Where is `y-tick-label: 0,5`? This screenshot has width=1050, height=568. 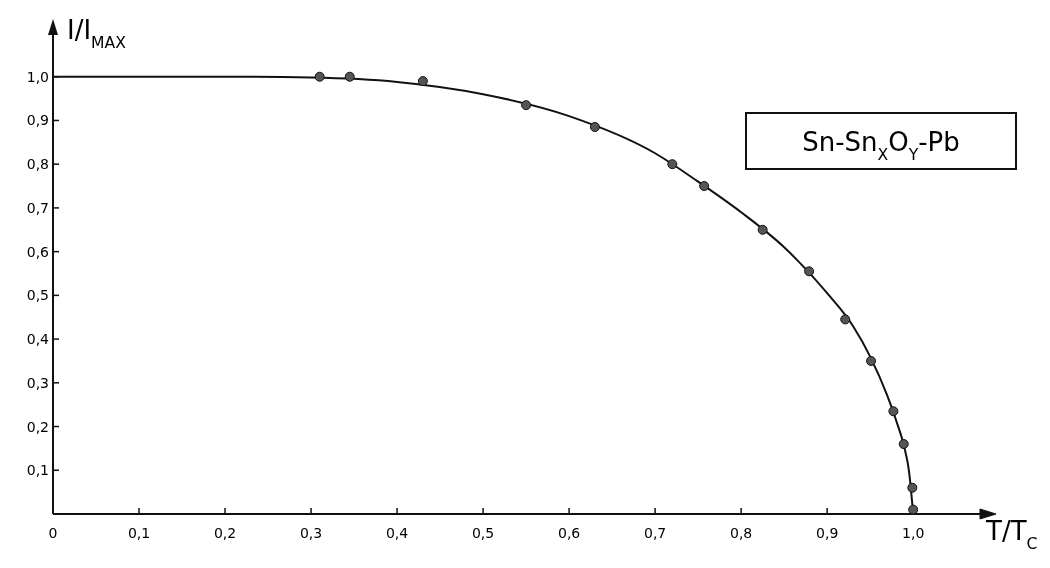 y-tick-label: 0,5 is located at coordinates (37, 295).